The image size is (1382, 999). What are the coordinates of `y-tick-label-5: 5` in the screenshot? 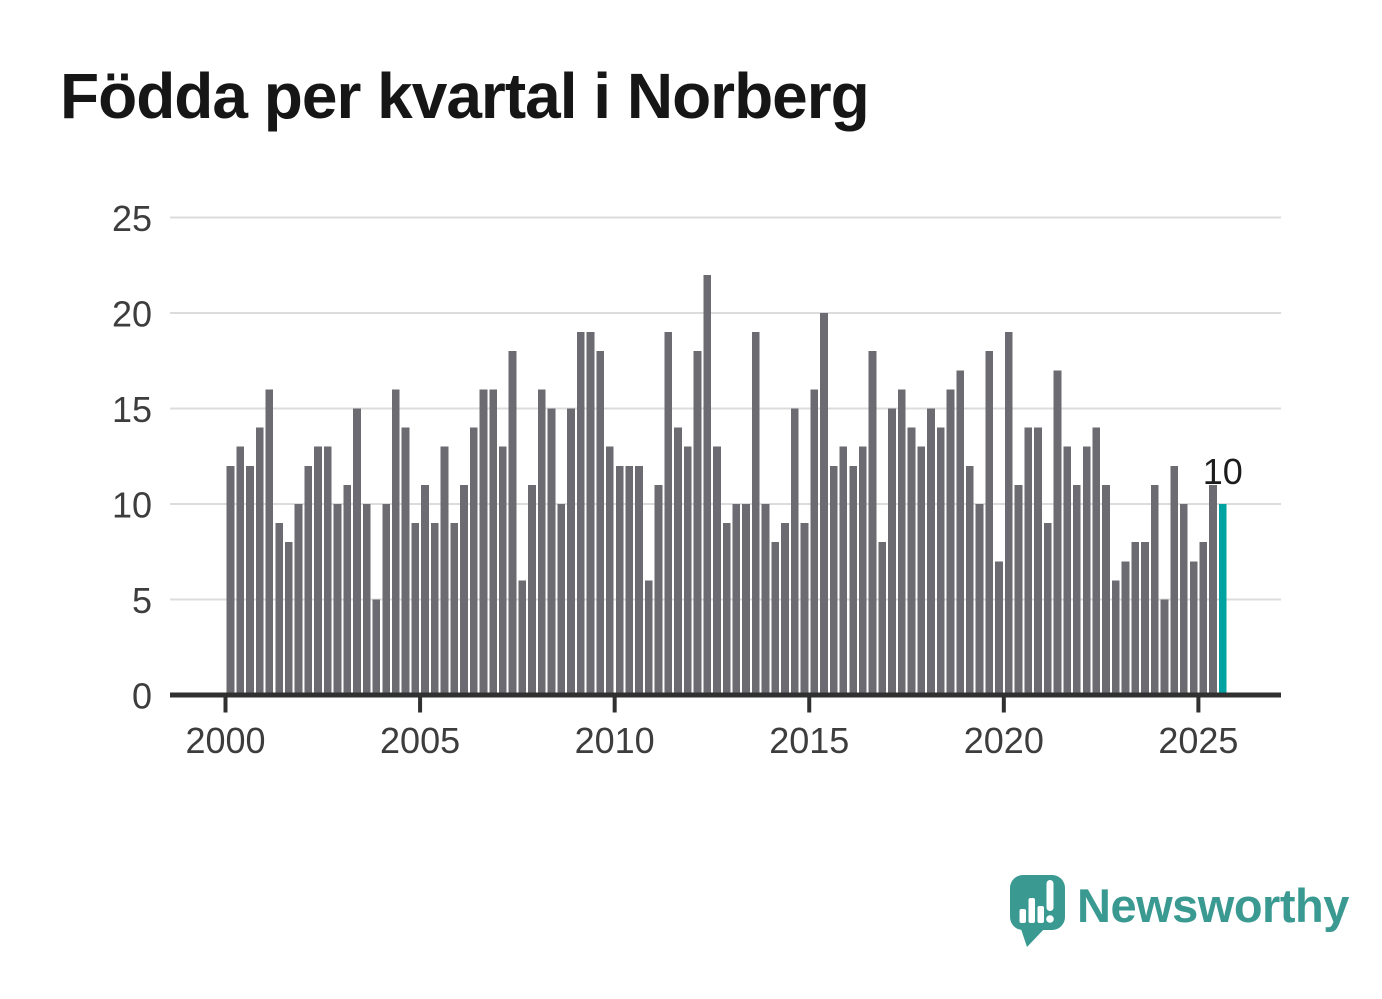 It's located at (142, 600).